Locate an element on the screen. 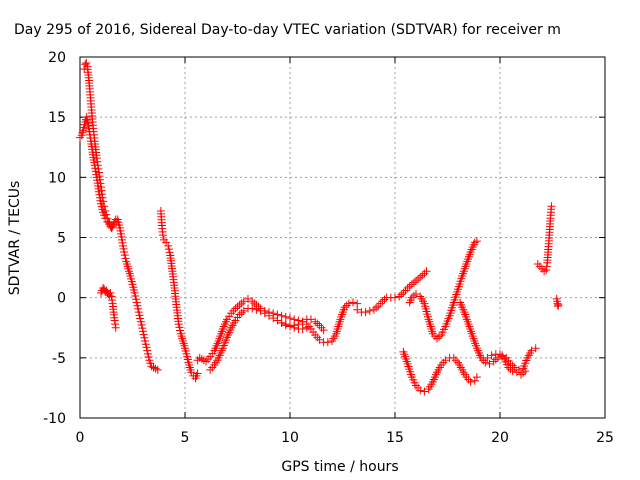 The width and height of the screenshot is (640, 480). x-tick-label: 25 is located at coordinates (605, 438).